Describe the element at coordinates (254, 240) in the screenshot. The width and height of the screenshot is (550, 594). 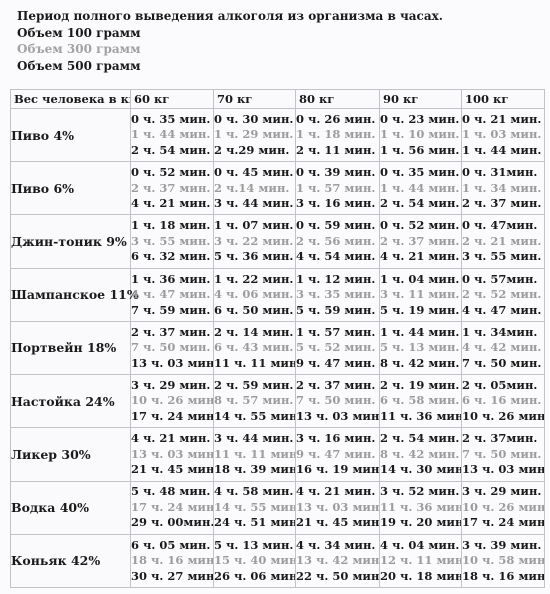
I see `time-value-300g: 3 ч. 22 мин.` at that location.